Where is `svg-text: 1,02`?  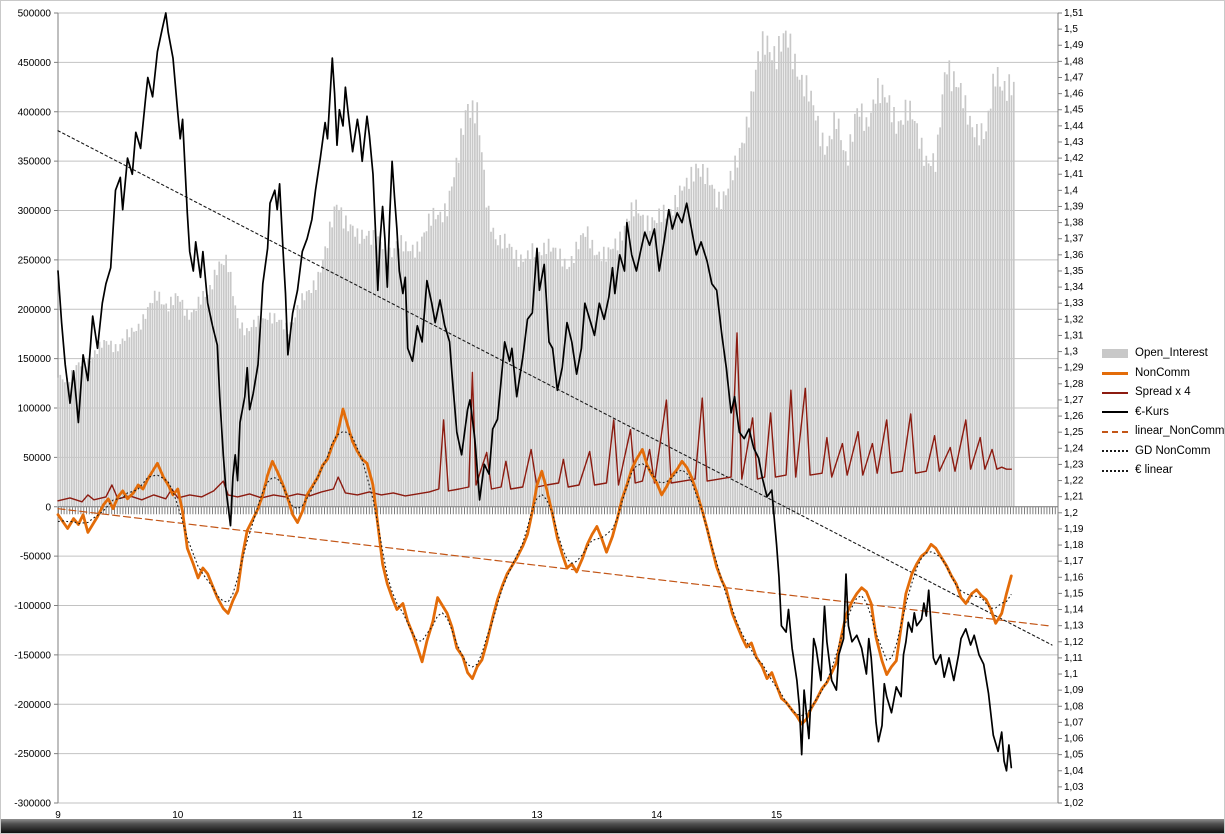 svg-text: 1,02 is located at coordinates (1074, 803).